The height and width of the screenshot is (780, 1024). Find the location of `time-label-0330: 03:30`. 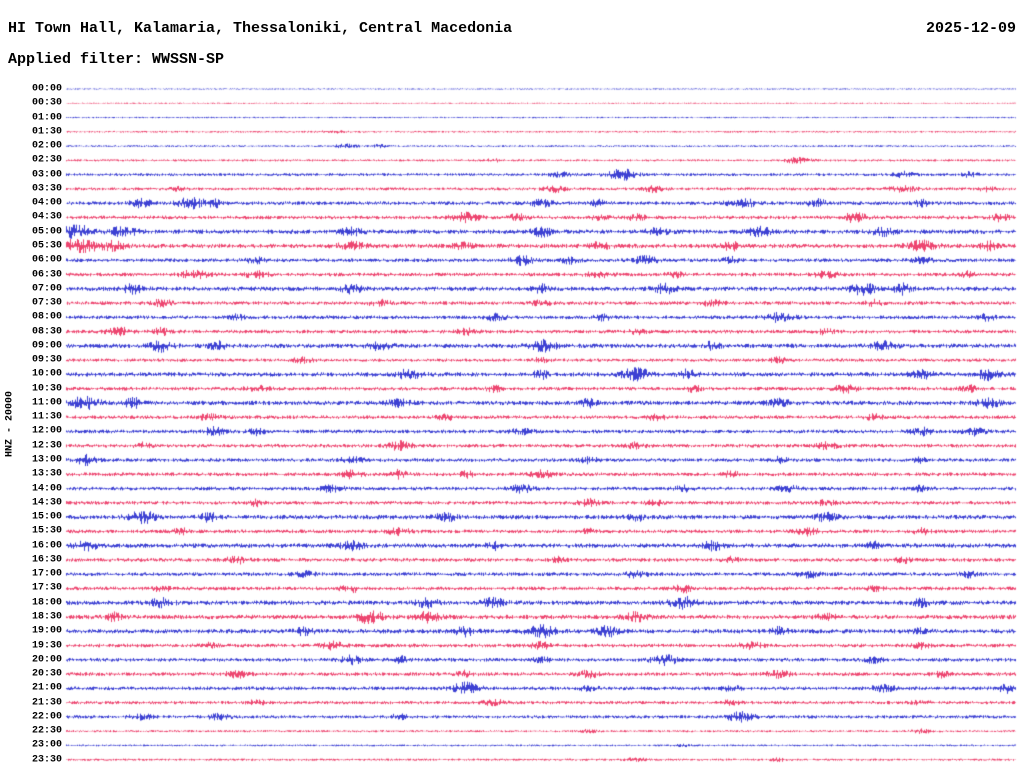

time-label-0330: 03:30 is located at coordinates (46, 189).